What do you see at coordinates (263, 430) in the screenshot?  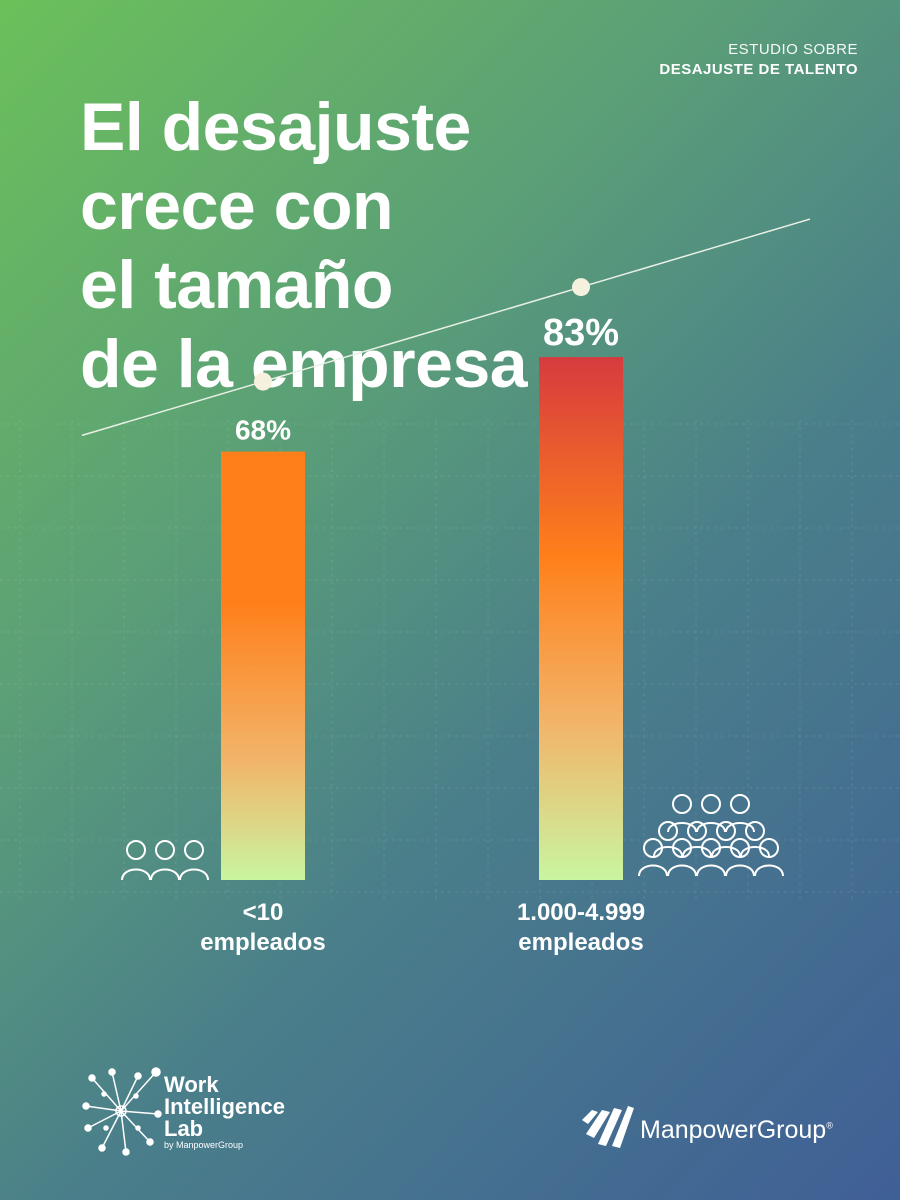 I see `bar-value-label: 68%` at bounding box center [263, 430].